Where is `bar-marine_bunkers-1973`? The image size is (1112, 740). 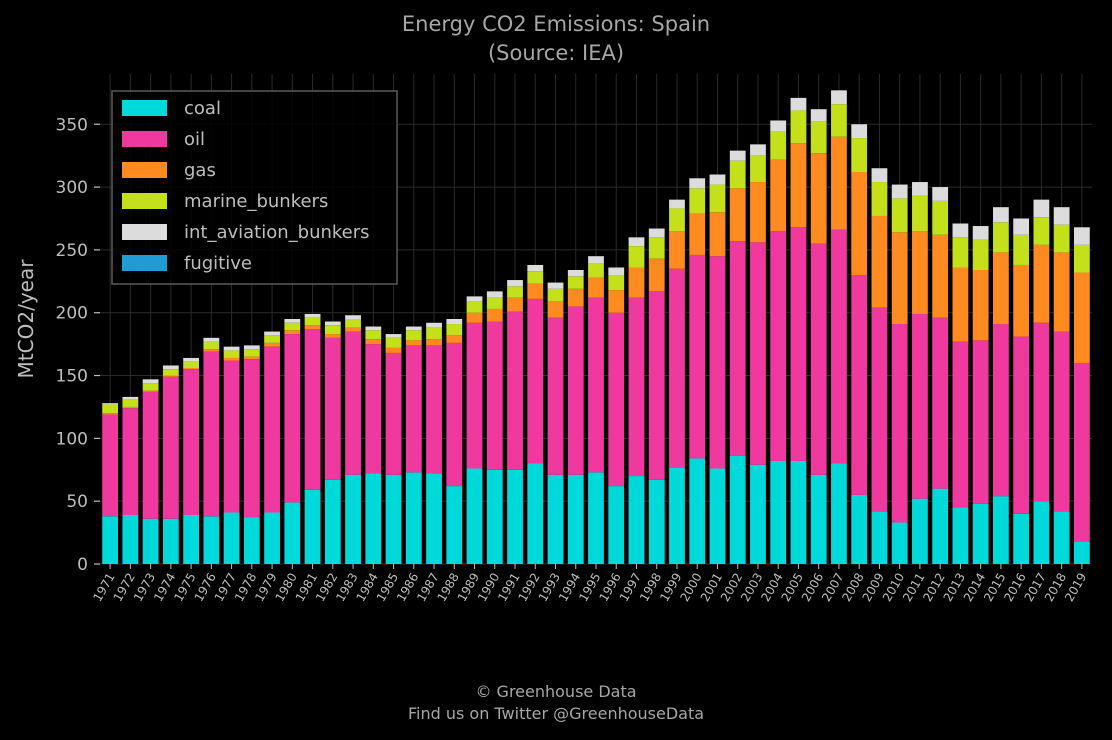 bar-marine_bunkers-1973 is located at coordinates (150, 387).